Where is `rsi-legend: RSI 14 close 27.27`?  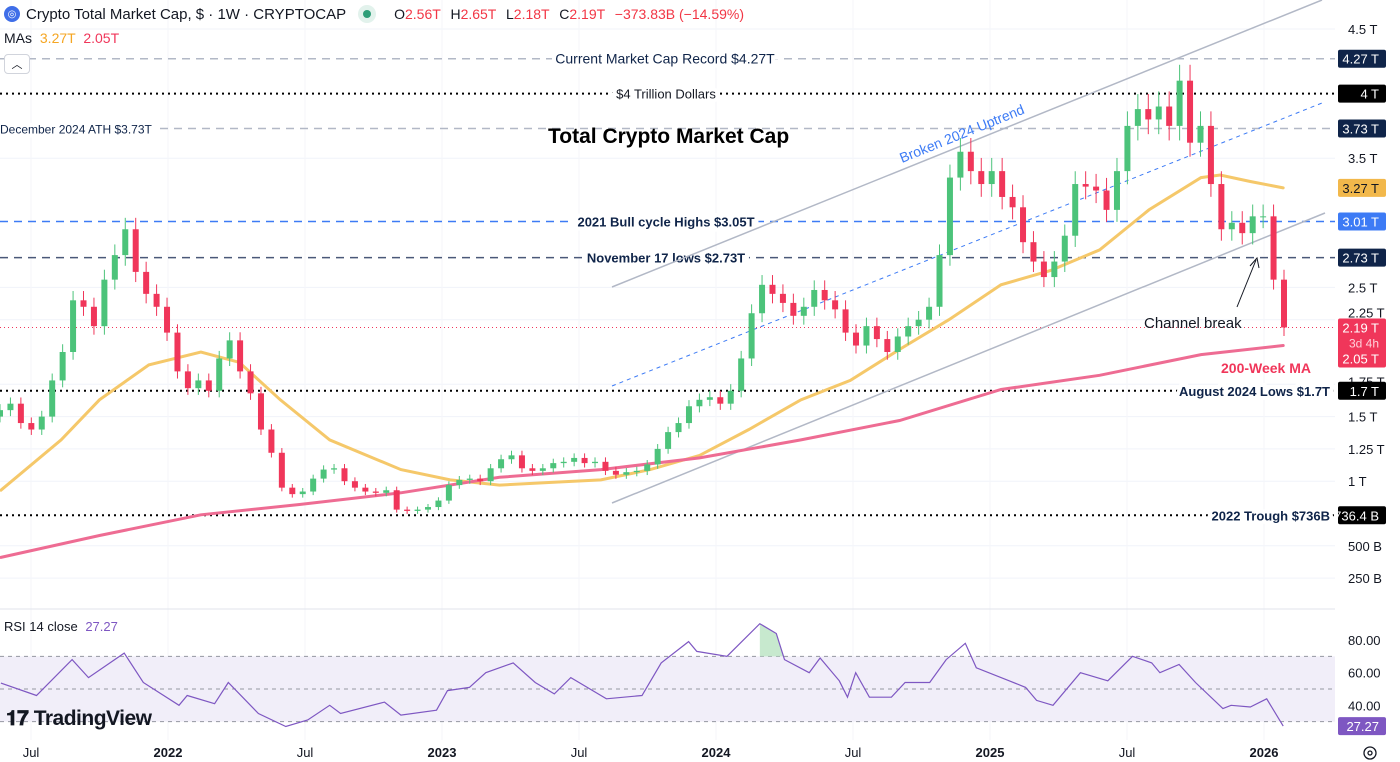 rsi-legend: RSI 14 close 27.27 is located at coordinates (61, 626).